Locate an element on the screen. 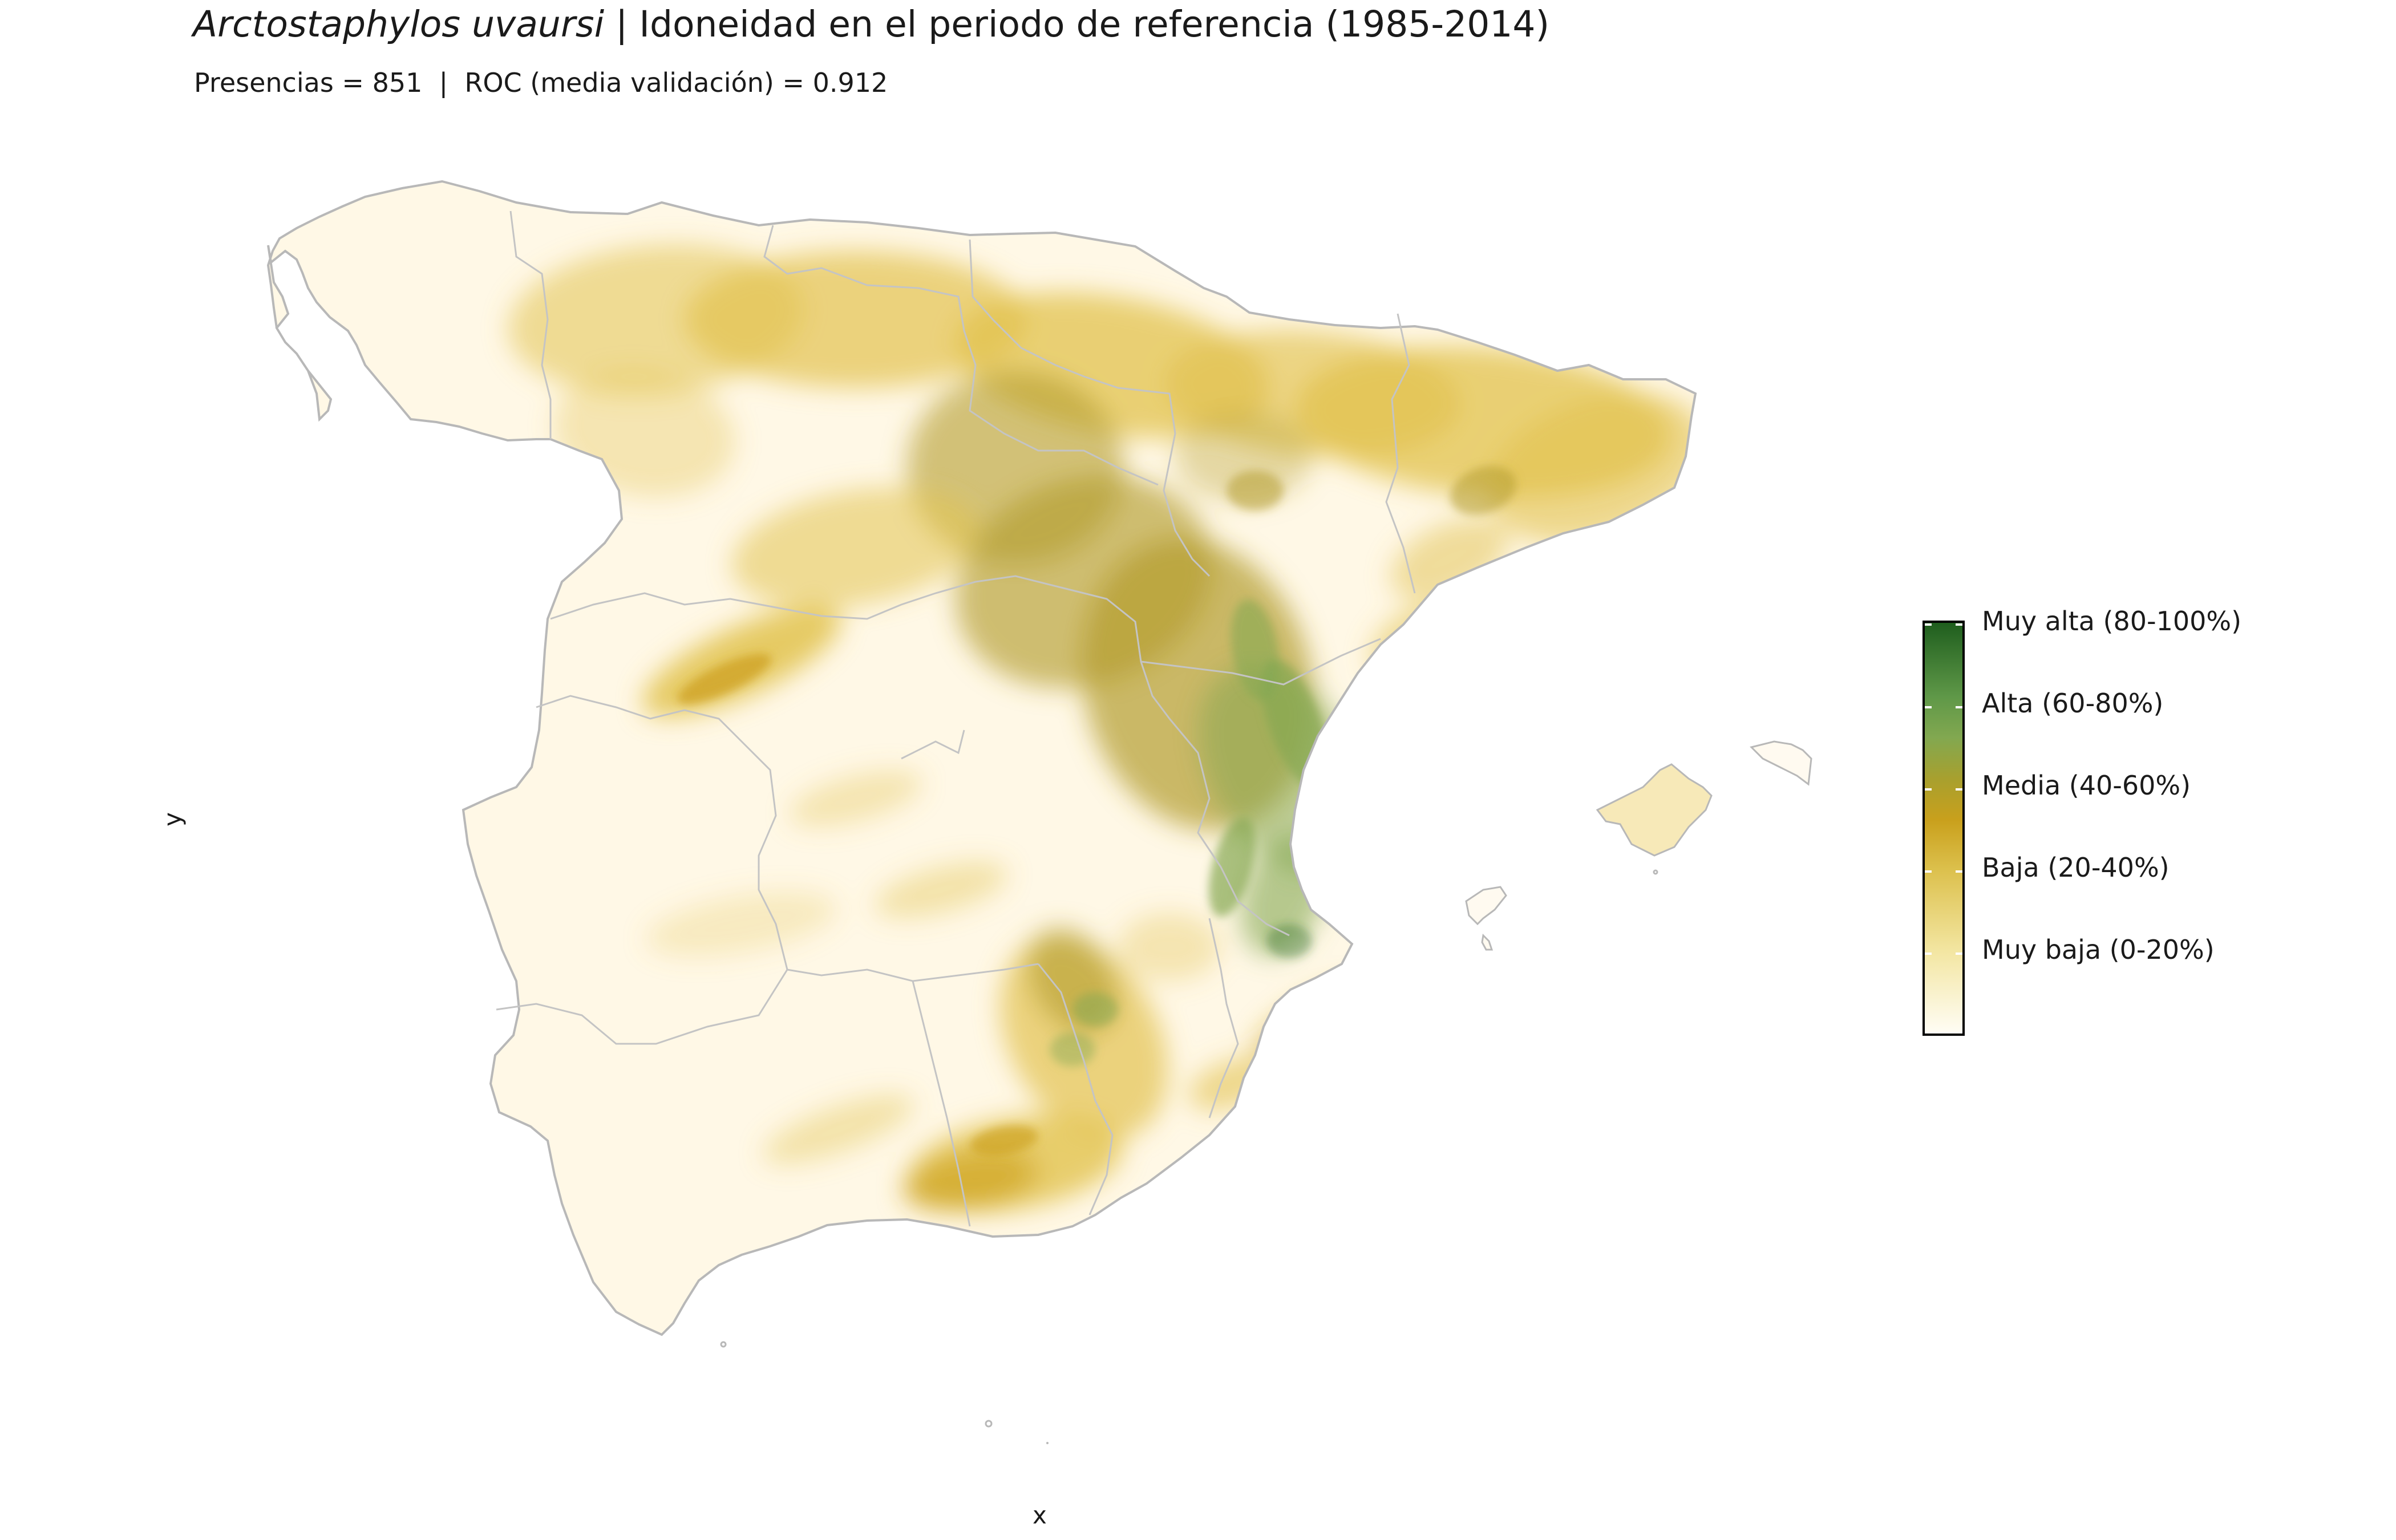 The width and height of the screenshot is (2396, 1540). y-axis-label: y is located at coordinates (172, 819).